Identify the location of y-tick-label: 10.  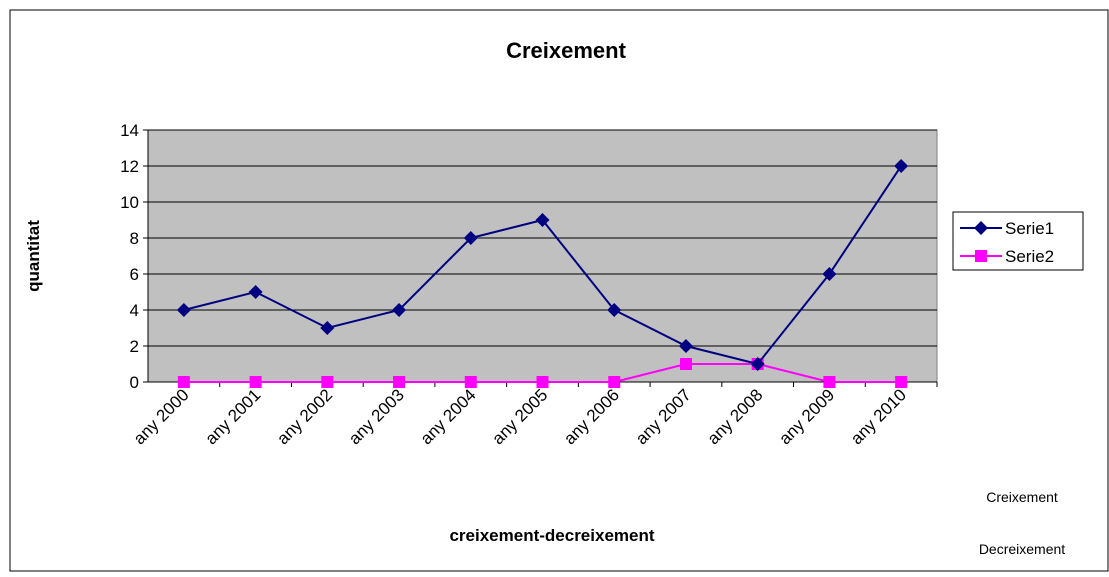
(129, 202).